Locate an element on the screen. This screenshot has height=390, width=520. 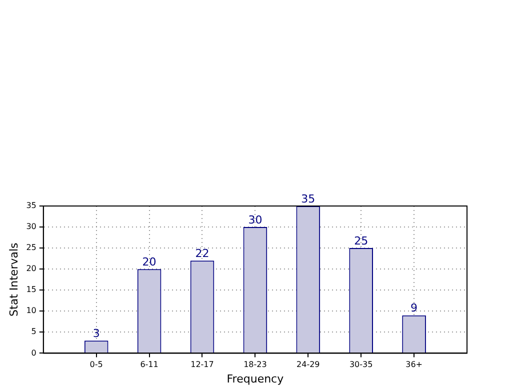
y-tick-label: 35 is located at coordinates (31, 205).